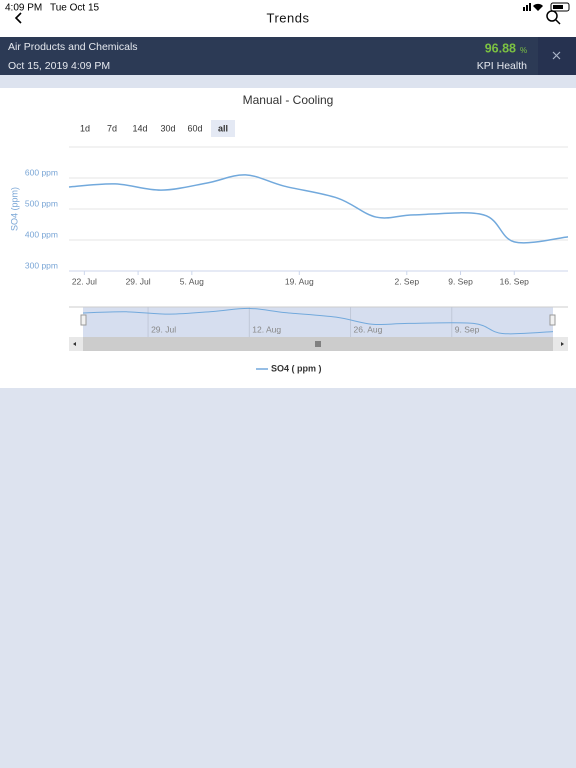 This screenshot has width=576, height=768. Describe the element at coordinates (368, 329) in the screenshot. I see `navigator-tick-label: 26. Aug` at that location.